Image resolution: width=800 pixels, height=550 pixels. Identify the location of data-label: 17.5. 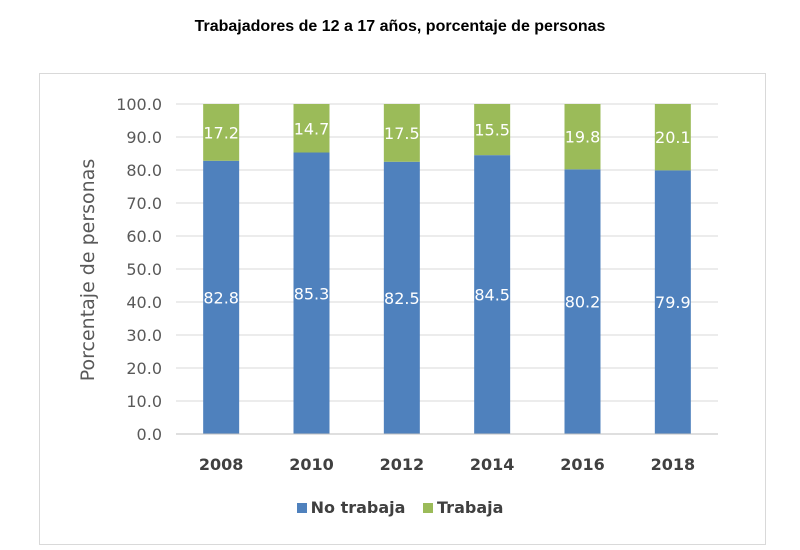
(402, 133).